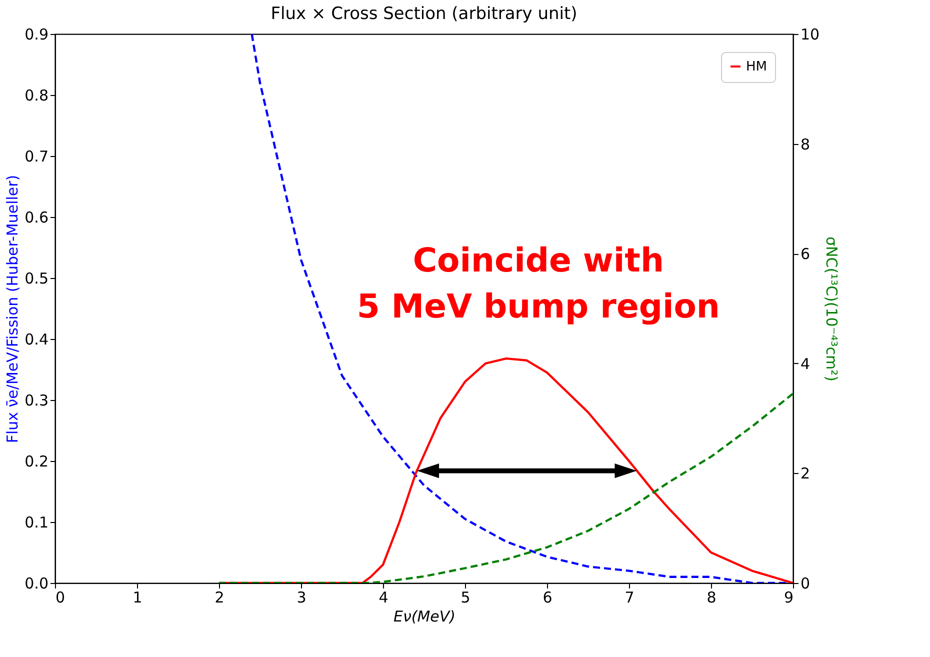  I want to click on x-tick-label: 1, so click(137, 597).